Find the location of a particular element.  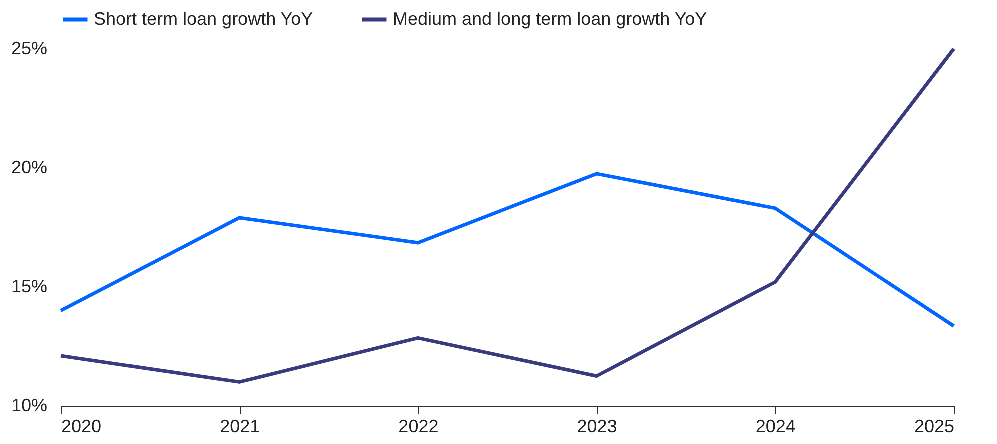

x-tick-label: 2024 is located at coordinates (776, 426).